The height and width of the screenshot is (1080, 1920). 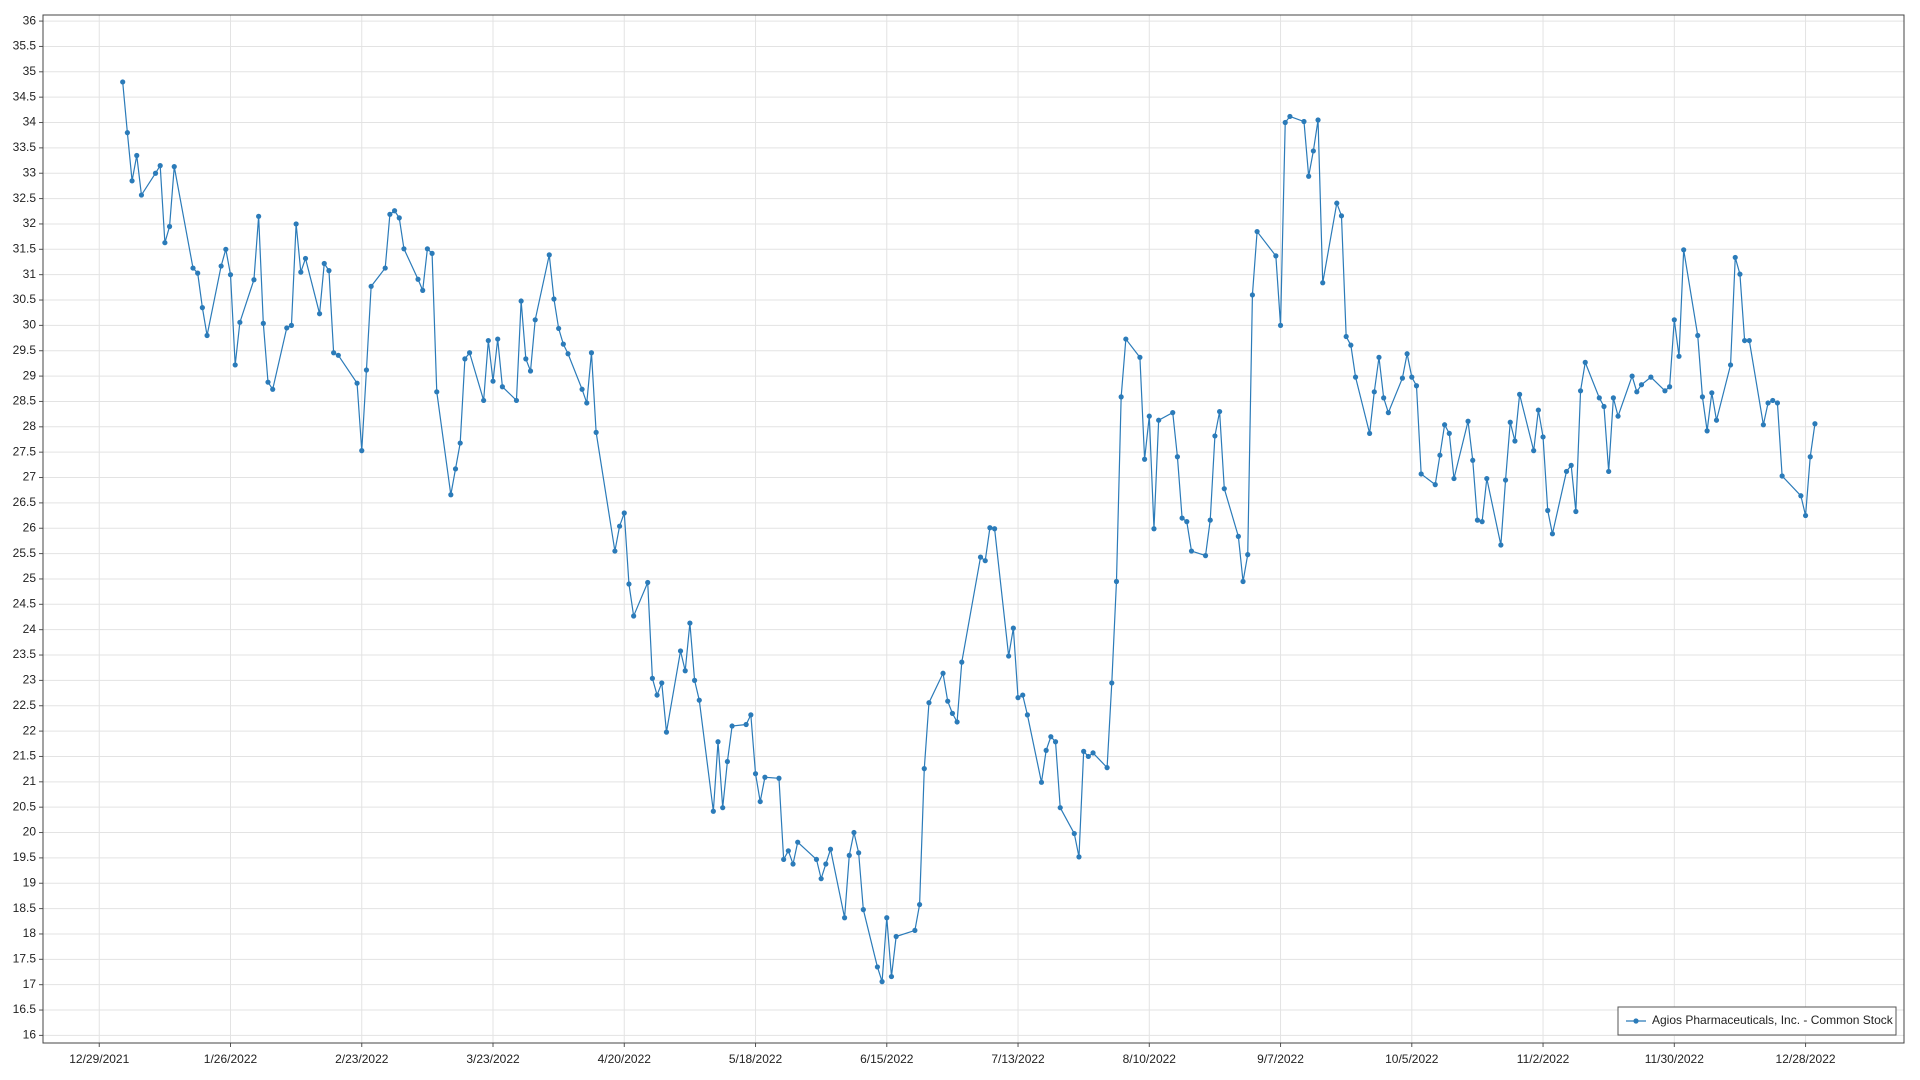 What do you see at coordinates (30, 426) in the screenshot?
I see `y-tick-label: 28` at bounding box center [30, 426].